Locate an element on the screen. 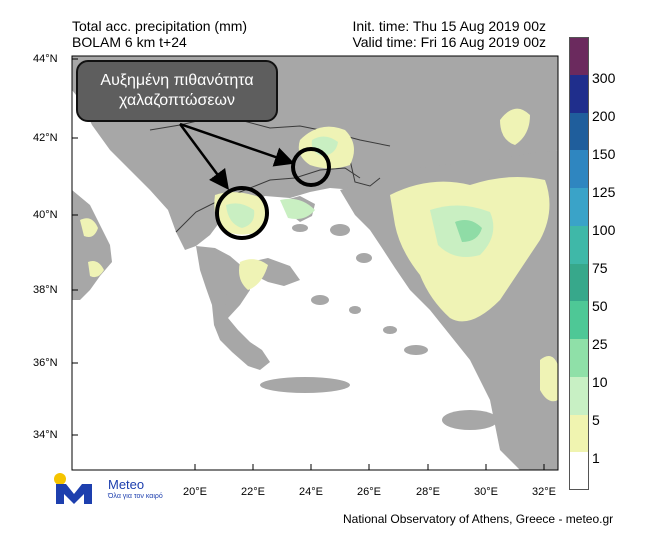 The image size is (650, 550). highlight-circle-west is located at coordinates (242, 213).